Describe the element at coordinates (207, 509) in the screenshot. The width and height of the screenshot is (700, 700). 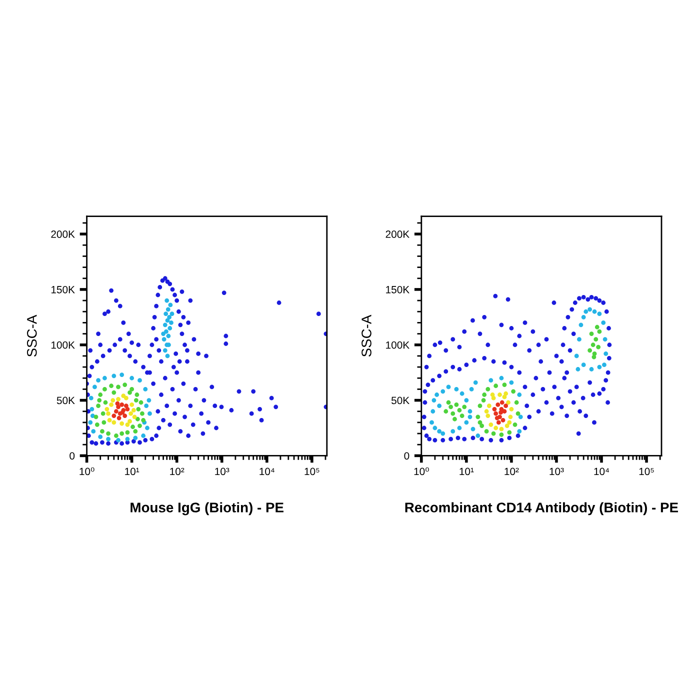
I see `x-axis-title: Mouse IgG (Biotin) - PE` at that location.